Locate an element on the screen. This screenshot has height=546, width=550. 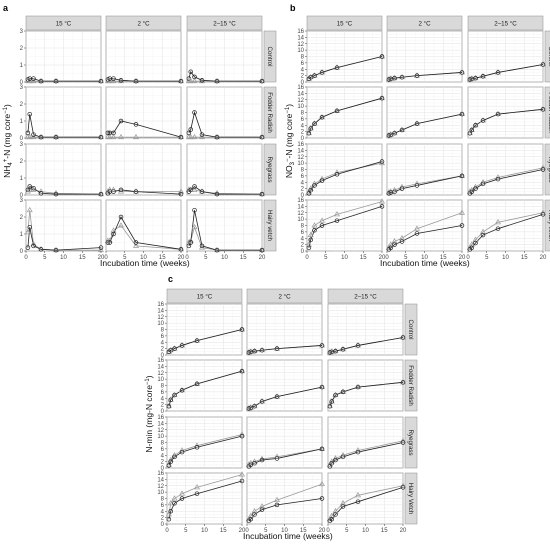
row-strip-label: Fodder Radish is located at coordinates (410, 385).